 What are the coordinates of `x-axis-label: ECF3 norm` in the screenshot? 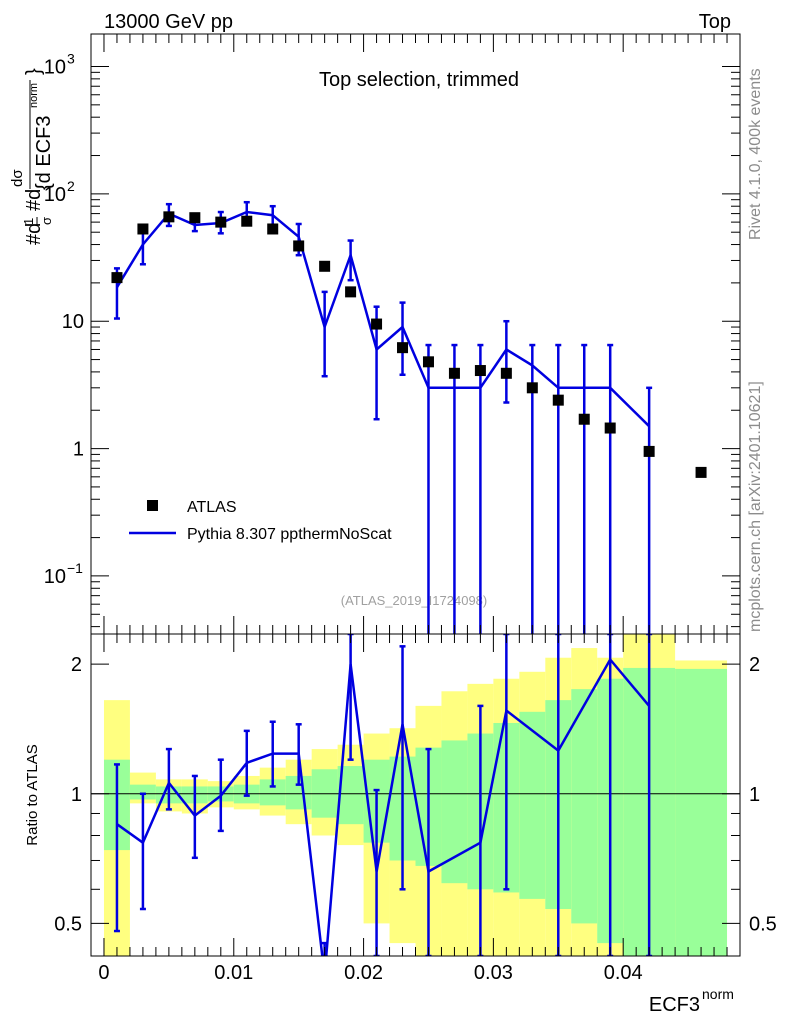 It's located at (691, 1001).